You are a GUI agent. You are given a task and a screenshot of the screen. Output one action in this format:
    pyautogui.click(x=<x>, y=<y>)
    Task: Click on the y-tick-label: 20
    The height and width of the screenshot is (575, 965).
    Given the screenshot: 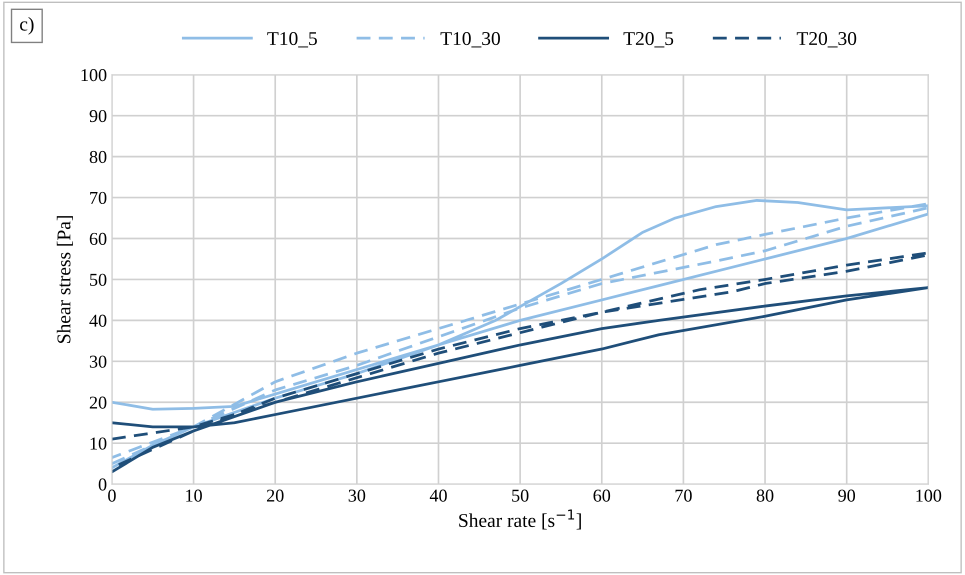 What is the action you would take?
    pyautogui.click(x=98, y=402)
    